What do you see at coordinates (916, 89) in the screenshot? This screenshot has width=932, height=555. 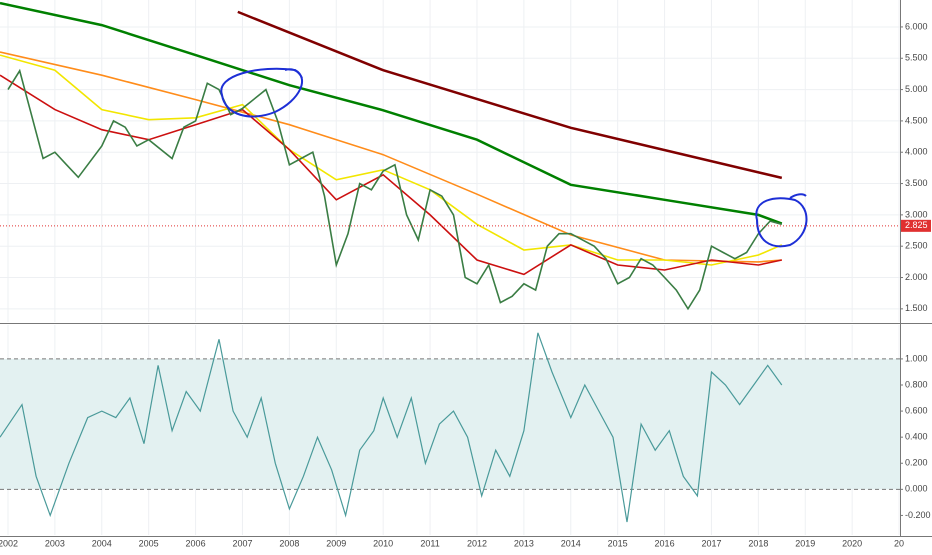 I see `y-tick-label: 5.000` at bounding box center [916, 89].